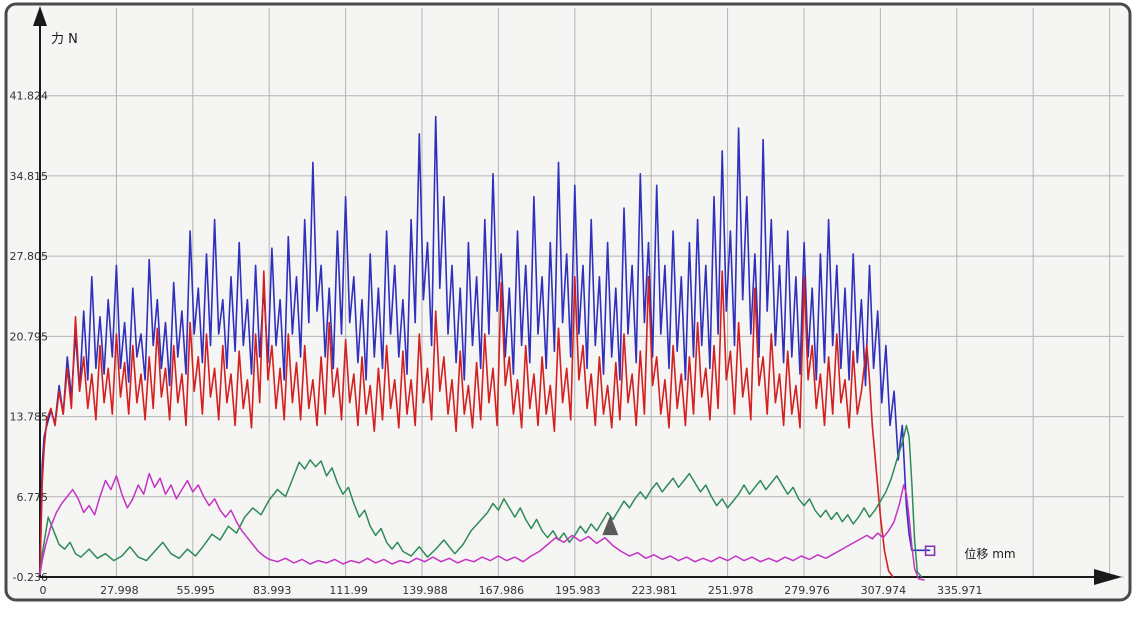 Image resolution: width=1137 pixels, height=623 pixels. Describe the element at coordinates (29, 256) in the screenshot. I see `y-tick-label: 27.805` at that location.